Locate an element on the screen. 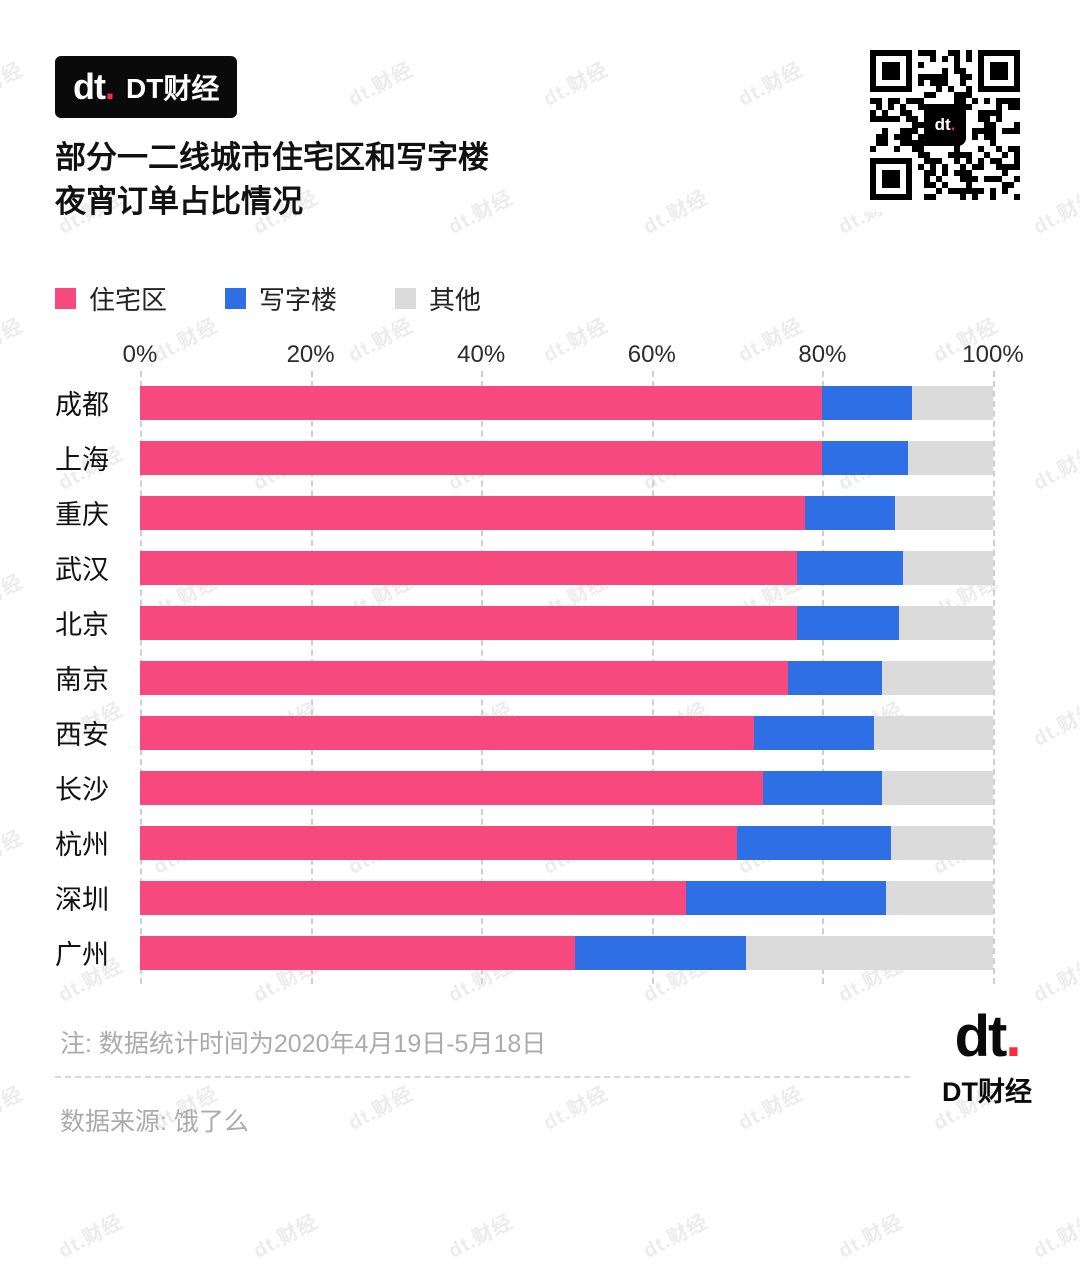  legend-label: 住宅区 is located at coordinates (128, 300).